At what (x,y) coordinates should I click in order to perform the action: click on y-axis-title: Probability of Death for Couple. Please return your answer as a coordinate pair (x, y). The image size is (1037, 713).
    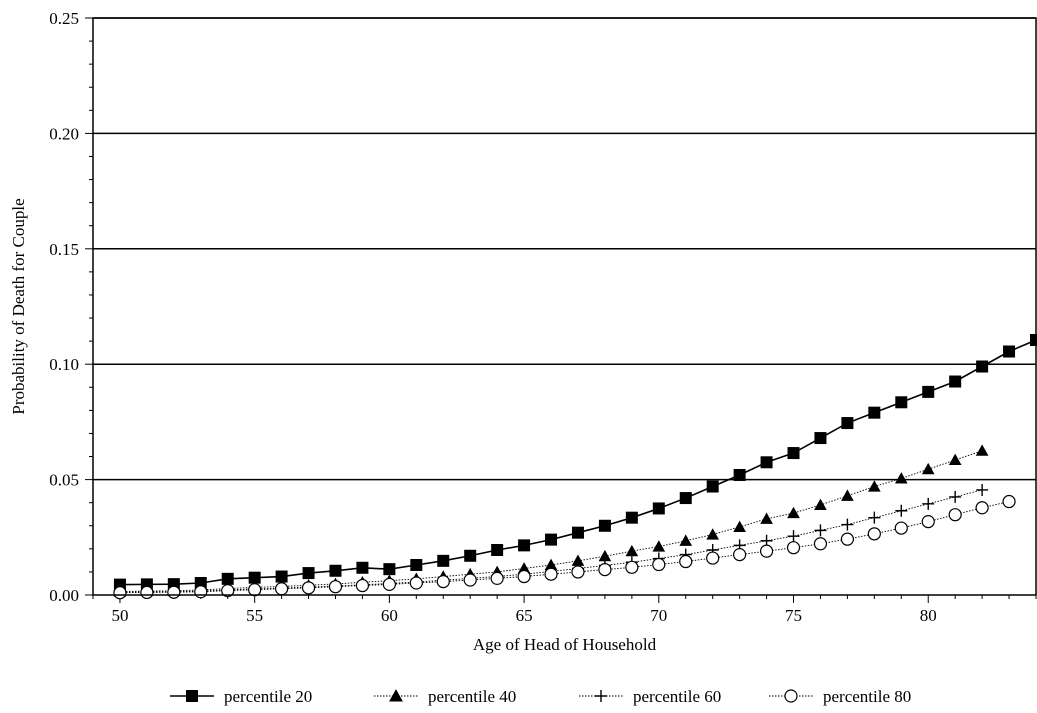
    Looking at the image, I should click on (18, 306).